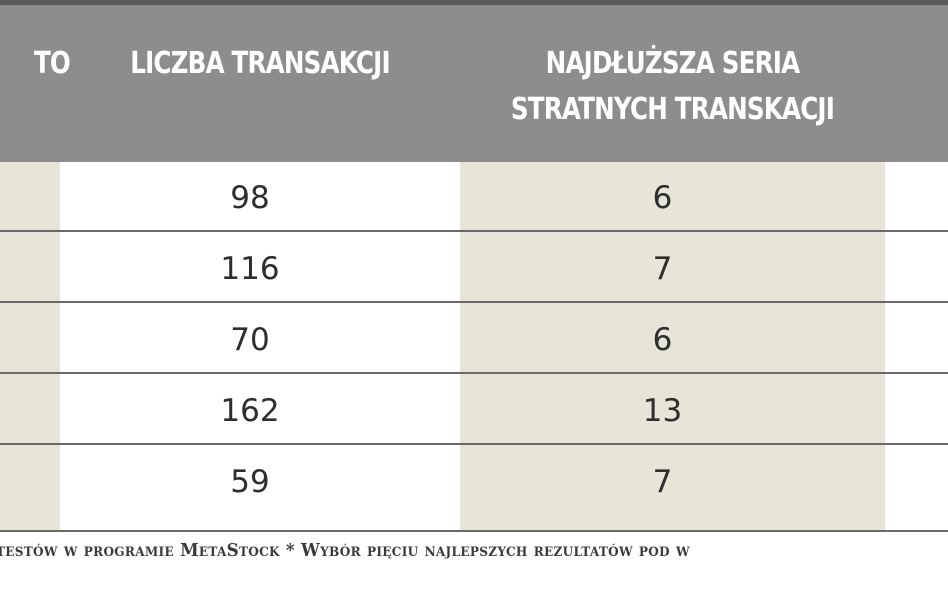 The width and height of the screenshot is (948, 593). Describe the element at coordinates (30, 346) in the screenshot. I see `column-first-bg` at that location.